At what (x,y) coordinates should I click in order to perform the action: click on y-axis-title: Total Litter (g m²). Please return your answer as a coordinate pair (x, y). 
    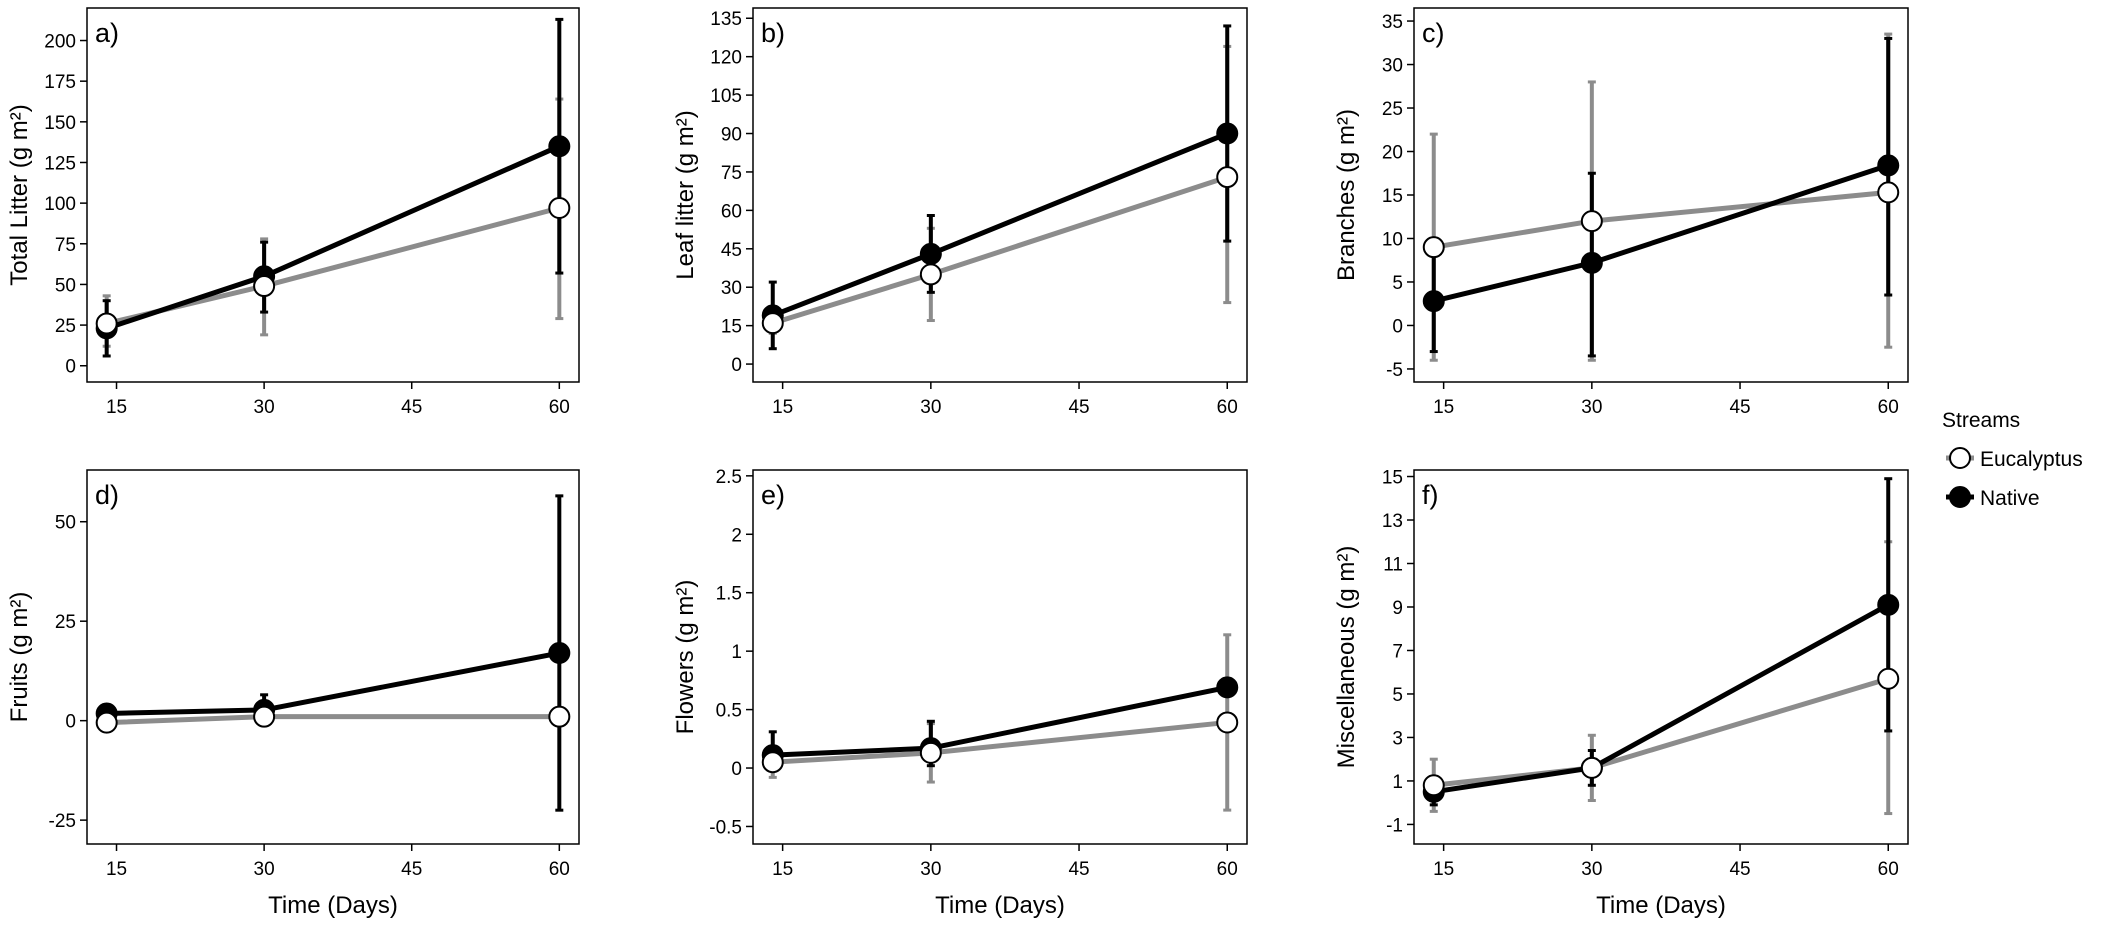
    Looking at the image, I should click on (19, 194).